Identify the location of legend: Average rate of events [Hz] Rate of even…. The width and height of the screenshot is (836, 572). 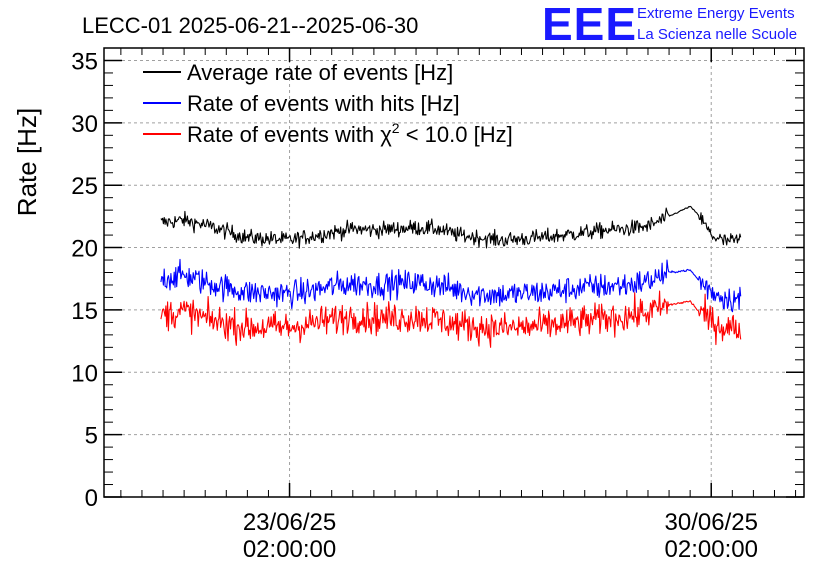
(328, 103).